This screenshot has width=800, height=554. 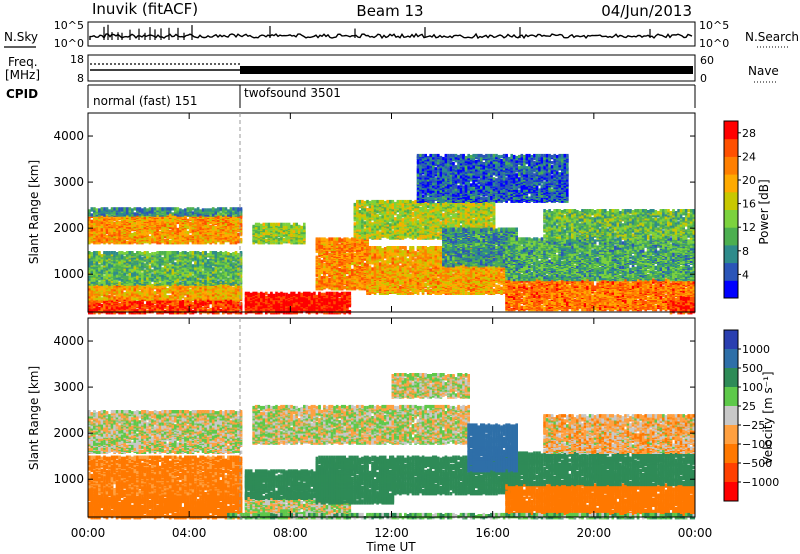 I want to click on nsky-panel: N.Sky 10^5 10^0 N.Search 10^5 10^0, so click(x=401, y=34).